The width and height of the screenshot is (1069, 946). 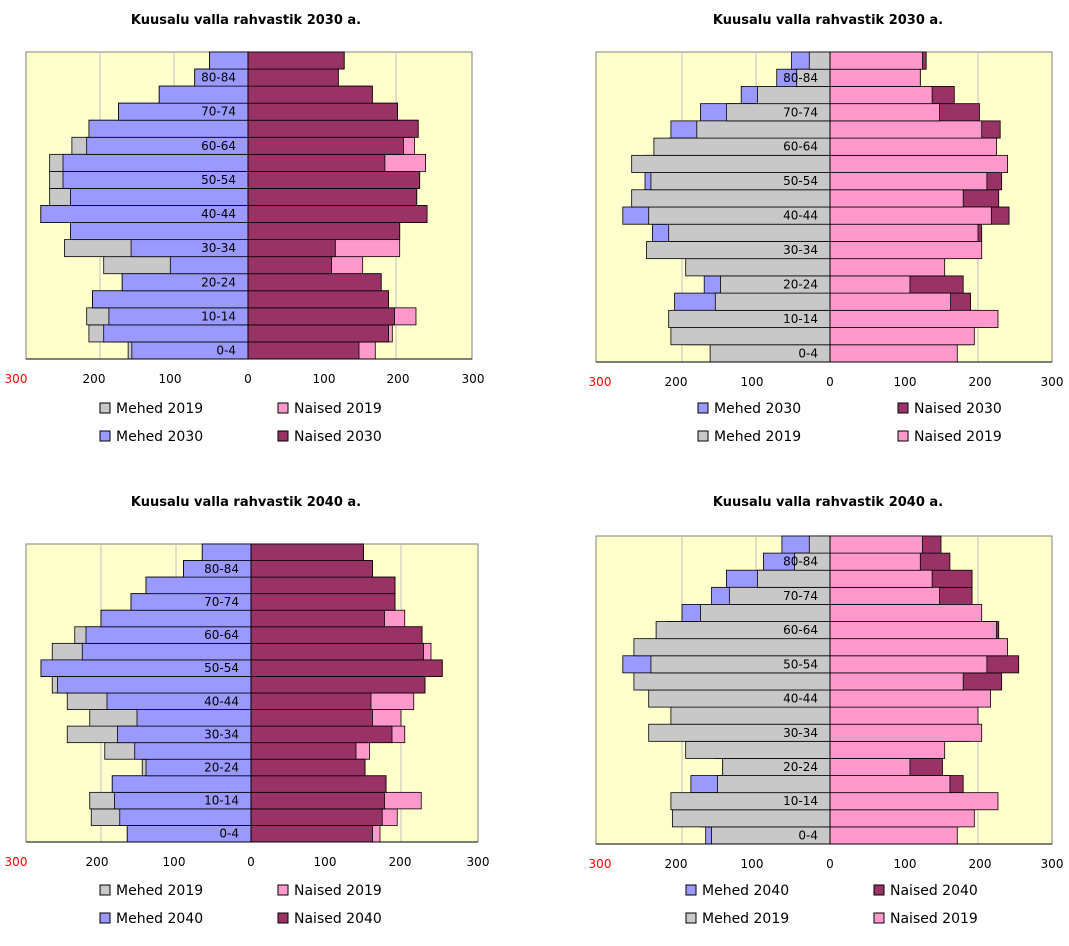 What do you see at coordinates (338, 437) in the screenshot?
I see `legend-label: Naised 2030` at bounding box center [338, 437].